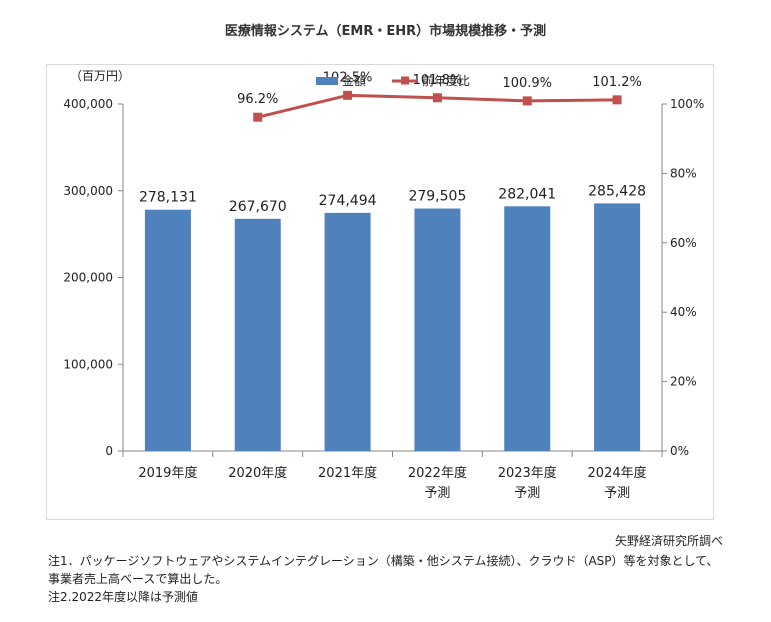  Describe the element at coordinates (679, 451) in the screenshot. I see `y-right-tick-label: 0%` at that location.